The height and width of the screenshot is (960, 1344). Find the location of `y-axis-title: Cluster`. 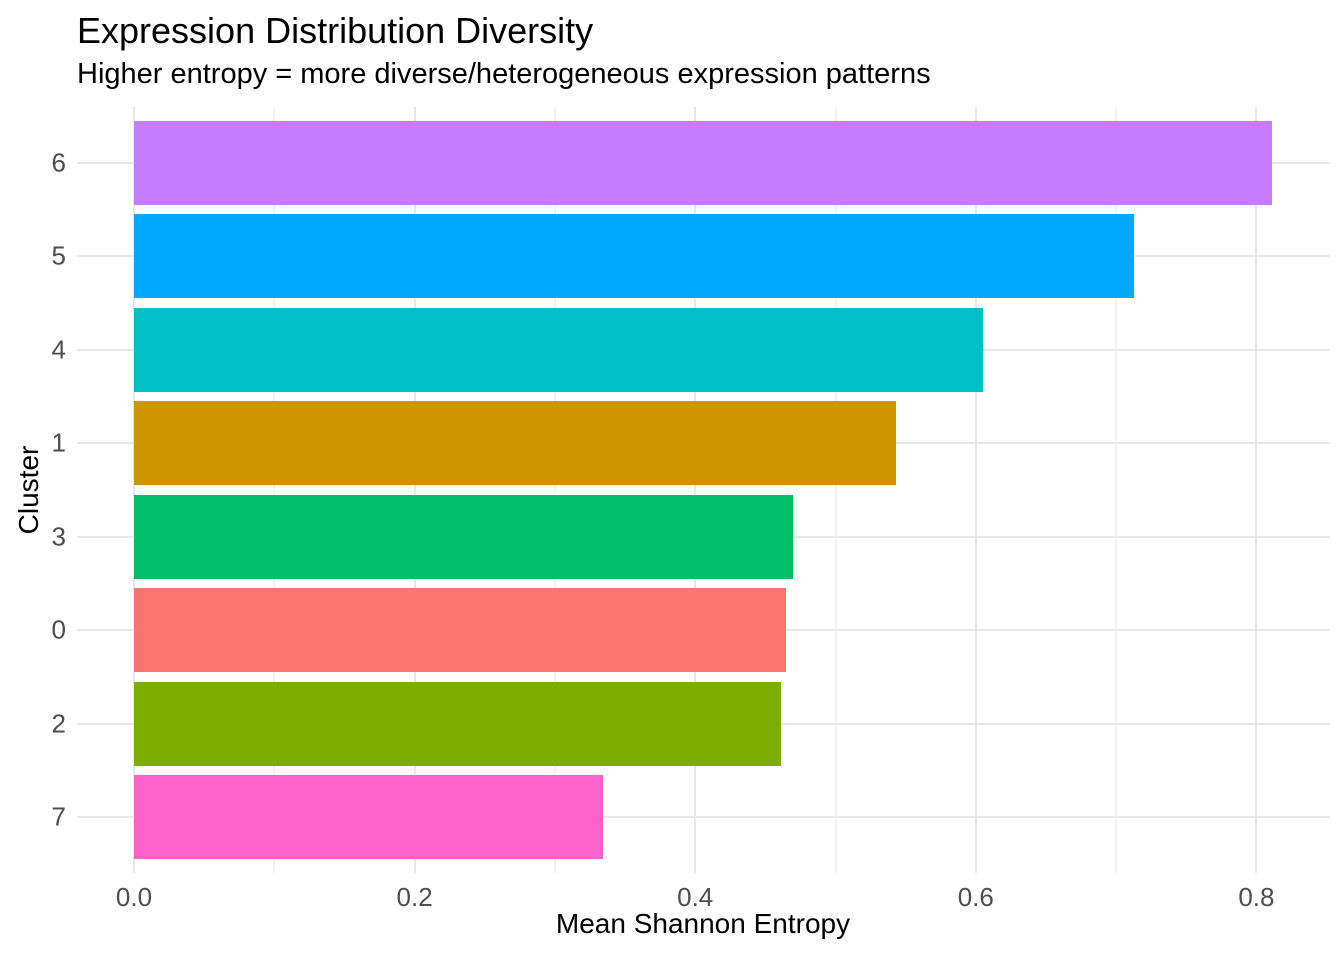

y-axis-title: Cluster is located at coordinates (28, 490).